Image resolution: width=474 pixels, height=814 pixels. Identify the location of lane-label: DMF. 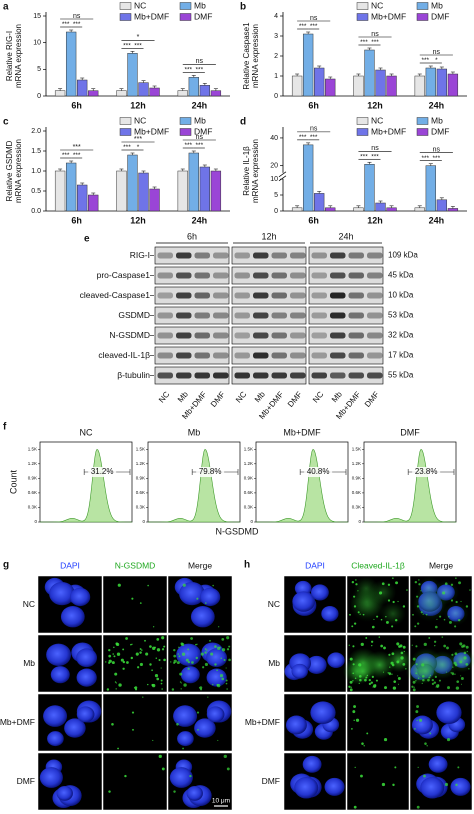
(218, 399).